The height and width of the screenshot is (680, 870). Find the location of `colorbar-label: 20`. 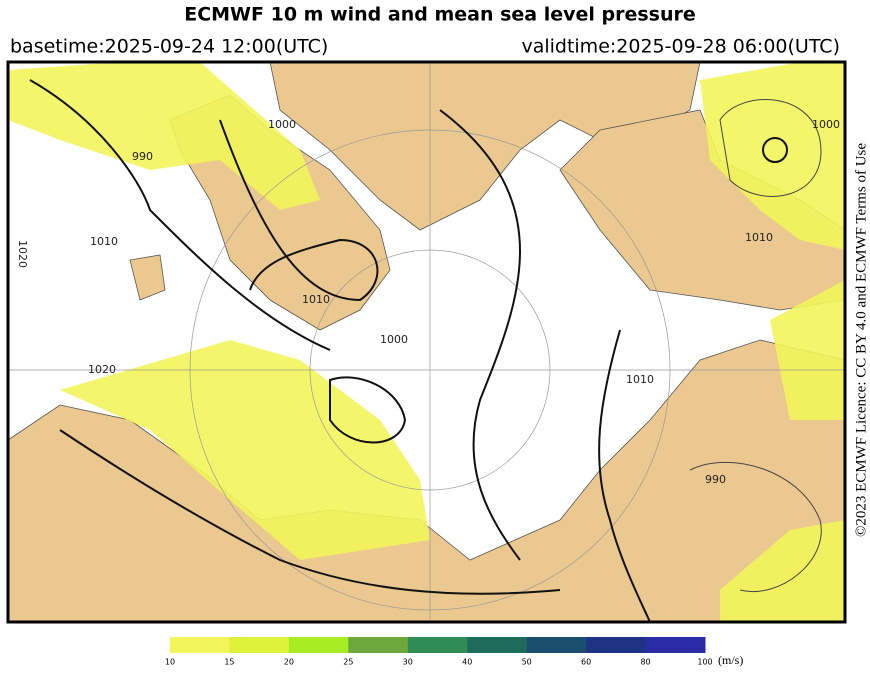

colorbar-label: 20 is located at coordinates (289, 662).